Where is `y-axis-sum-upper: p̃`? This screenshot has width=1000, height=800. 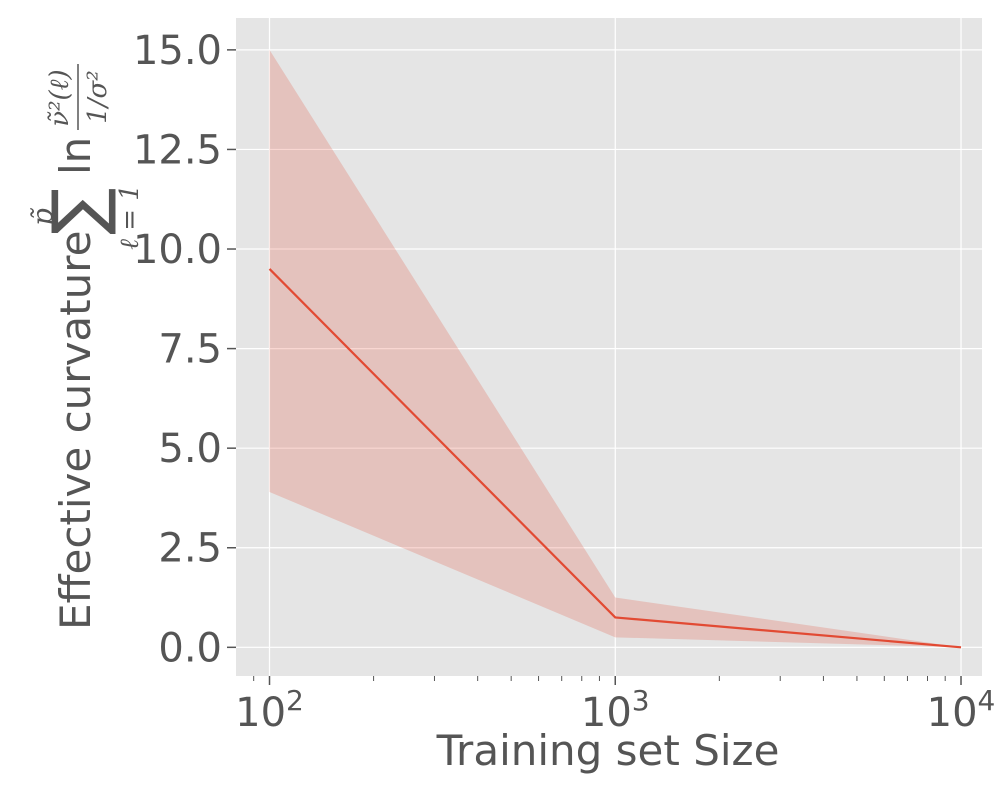 y-axis-sum-upper: p̃ is located at coordinates (42, 216).